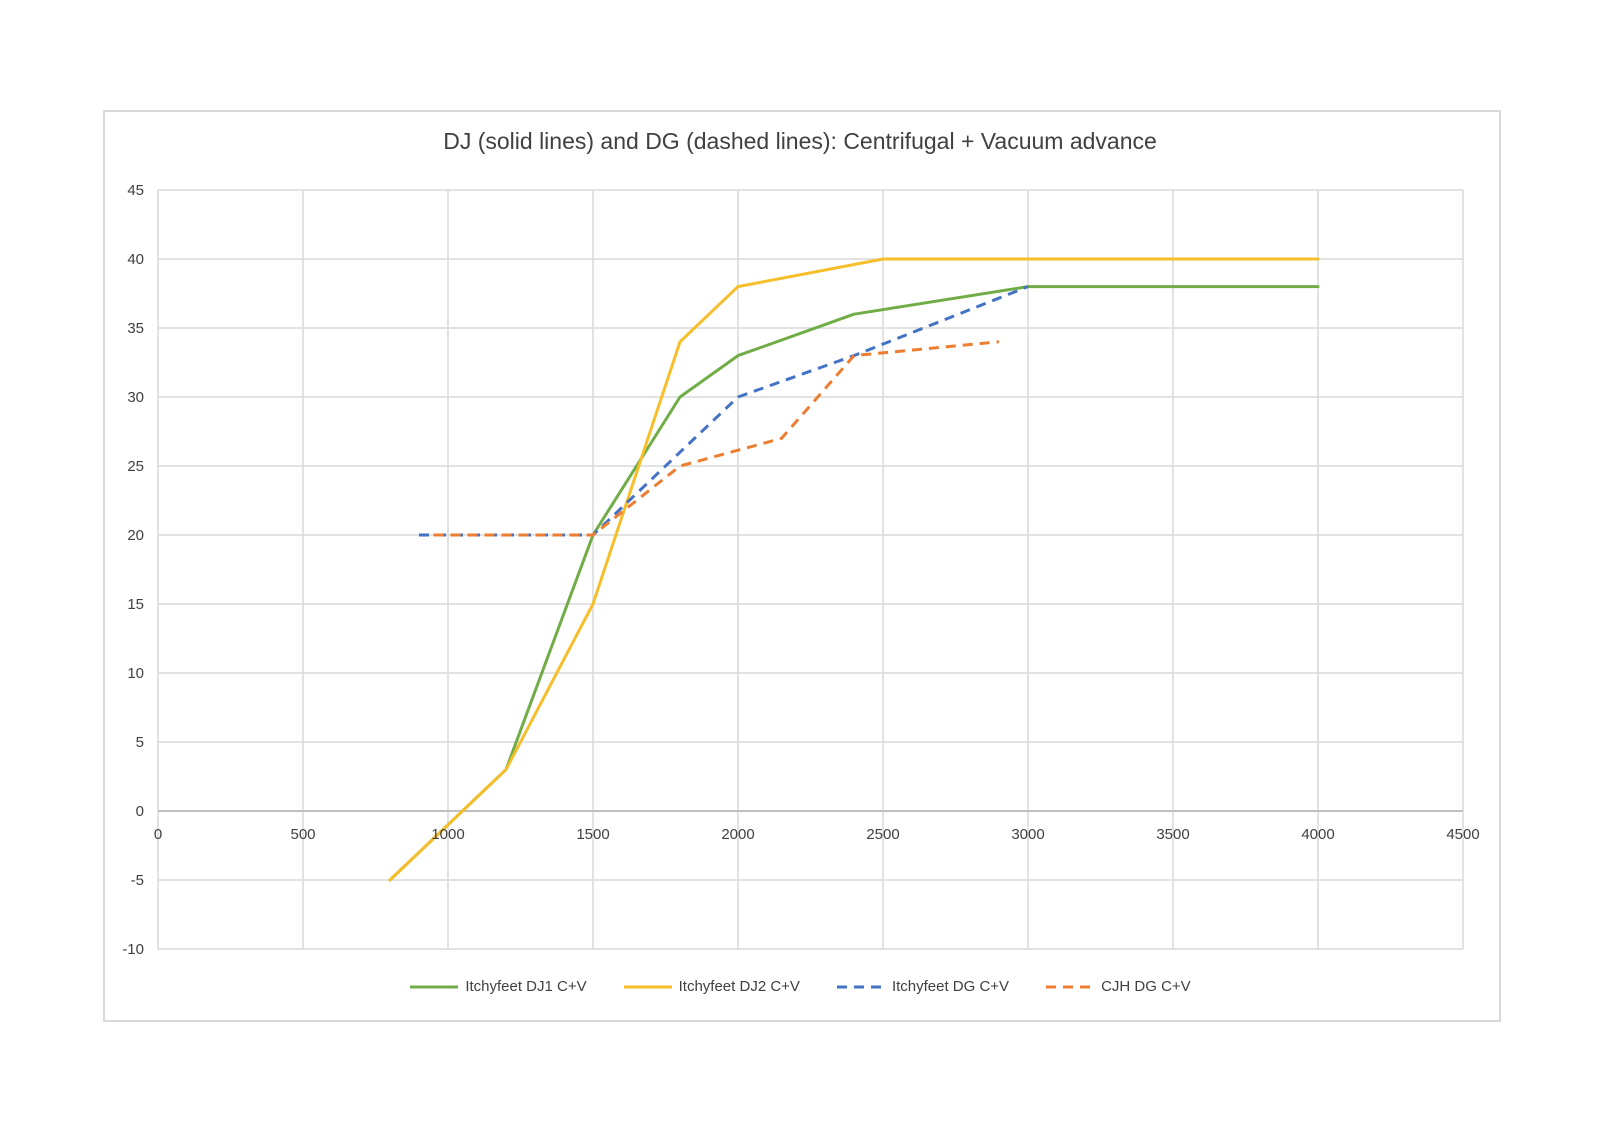 Image resolution: width=1600 pixels, height=1130 pixels. I want to click on y-tick-label: 40, so click(135, 259).